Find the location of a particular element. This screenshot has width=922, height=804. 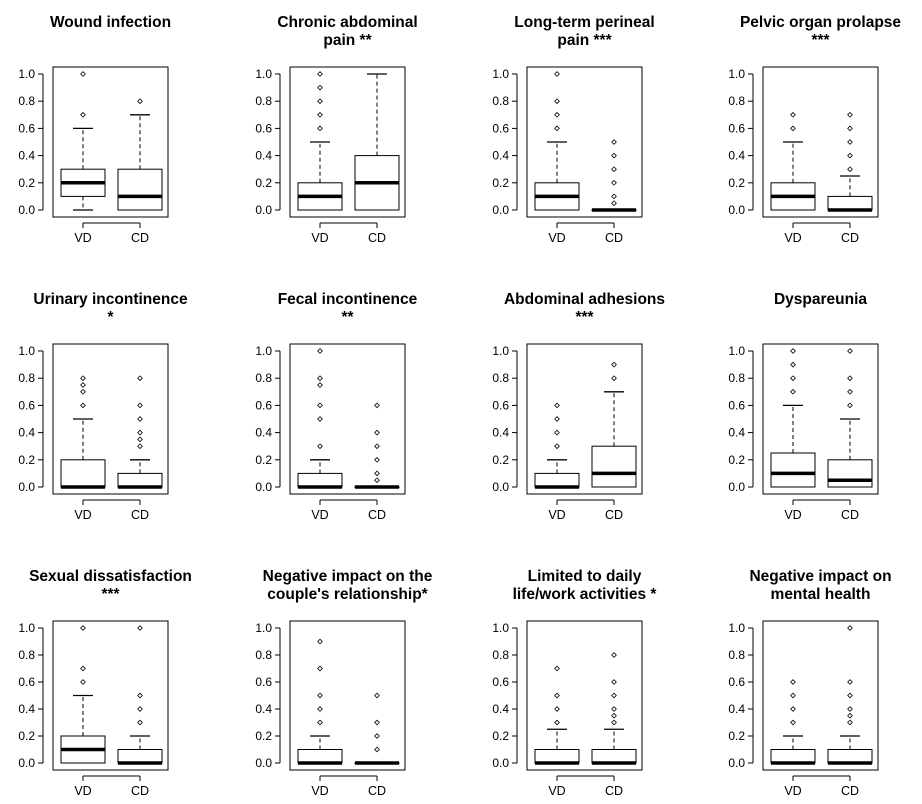

panel-title: ** is located at coordinates (347, 317).